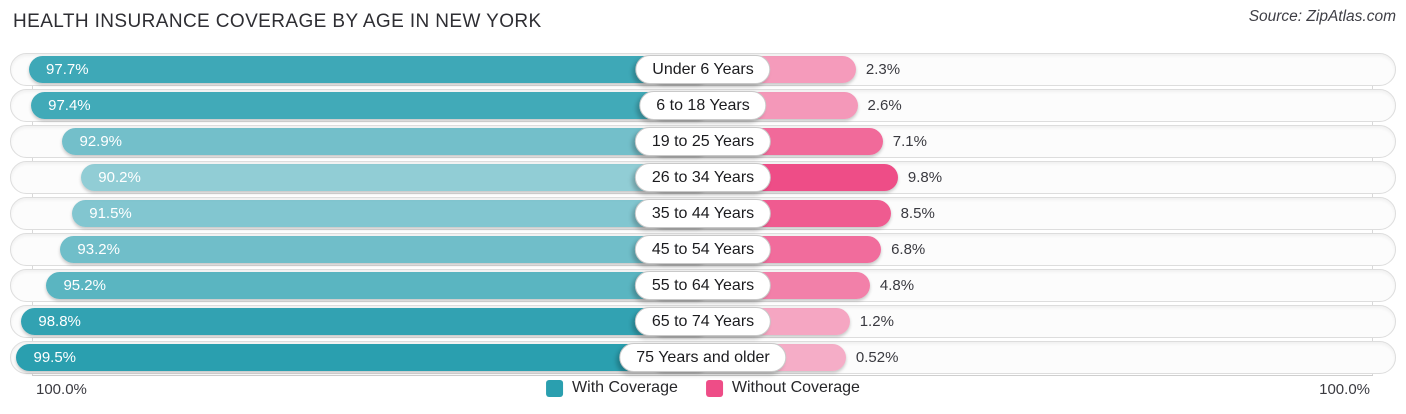 The image size is (1406, 414). I want to click on legend: With Coverage Without Coverage, so click(703, 388).